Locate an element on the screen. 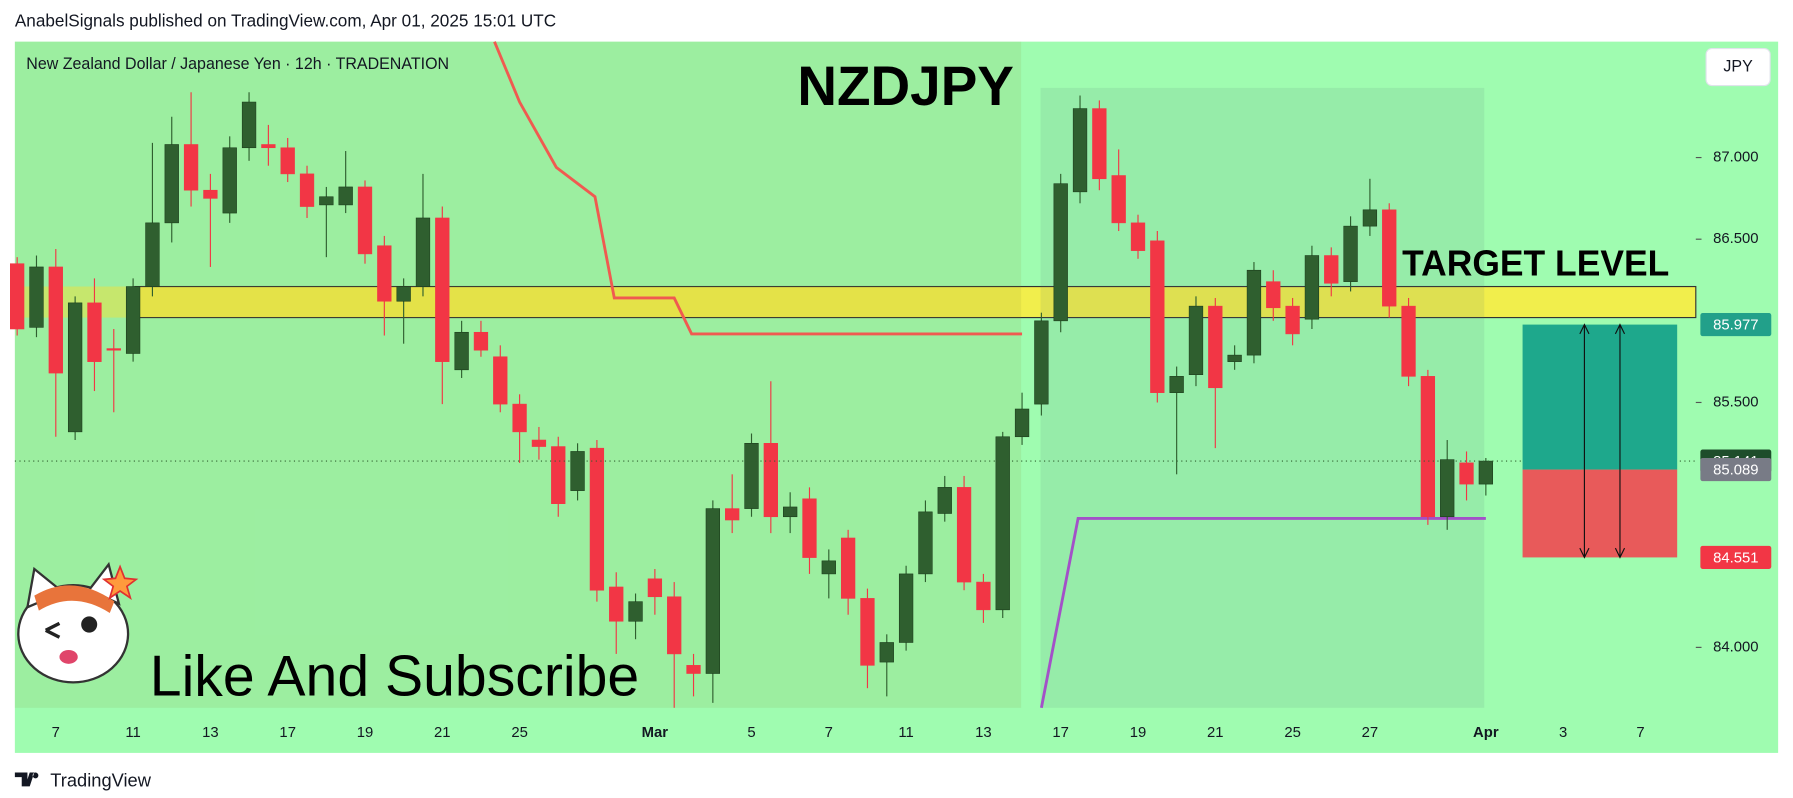 Image resolution: width=1793 pixels, height=798 pixels. y-tick-label: 84.000 is located at coordinates (1735, 646).